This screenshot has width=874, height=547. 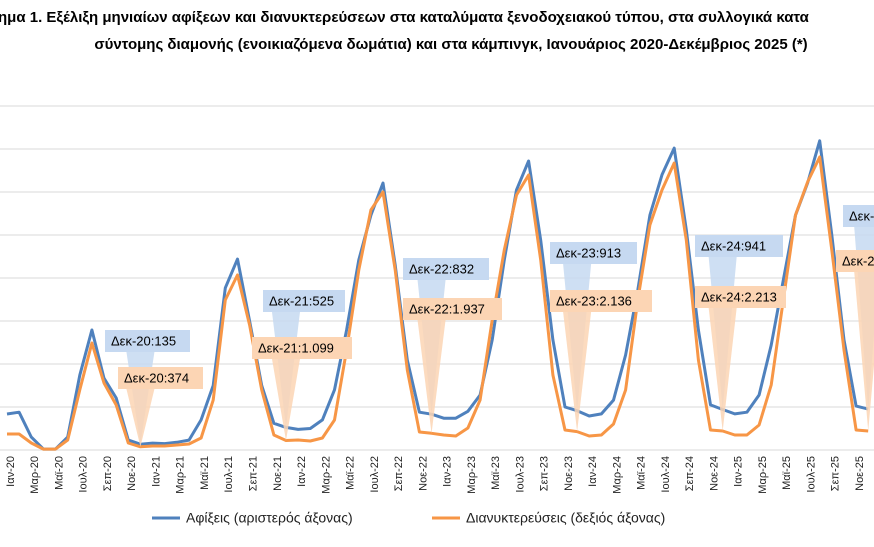 What do you see at coordinates (601, 361) in the screenshot?
I see `callout: Δεκ-23:2.136` at bounding box center [601, 361].